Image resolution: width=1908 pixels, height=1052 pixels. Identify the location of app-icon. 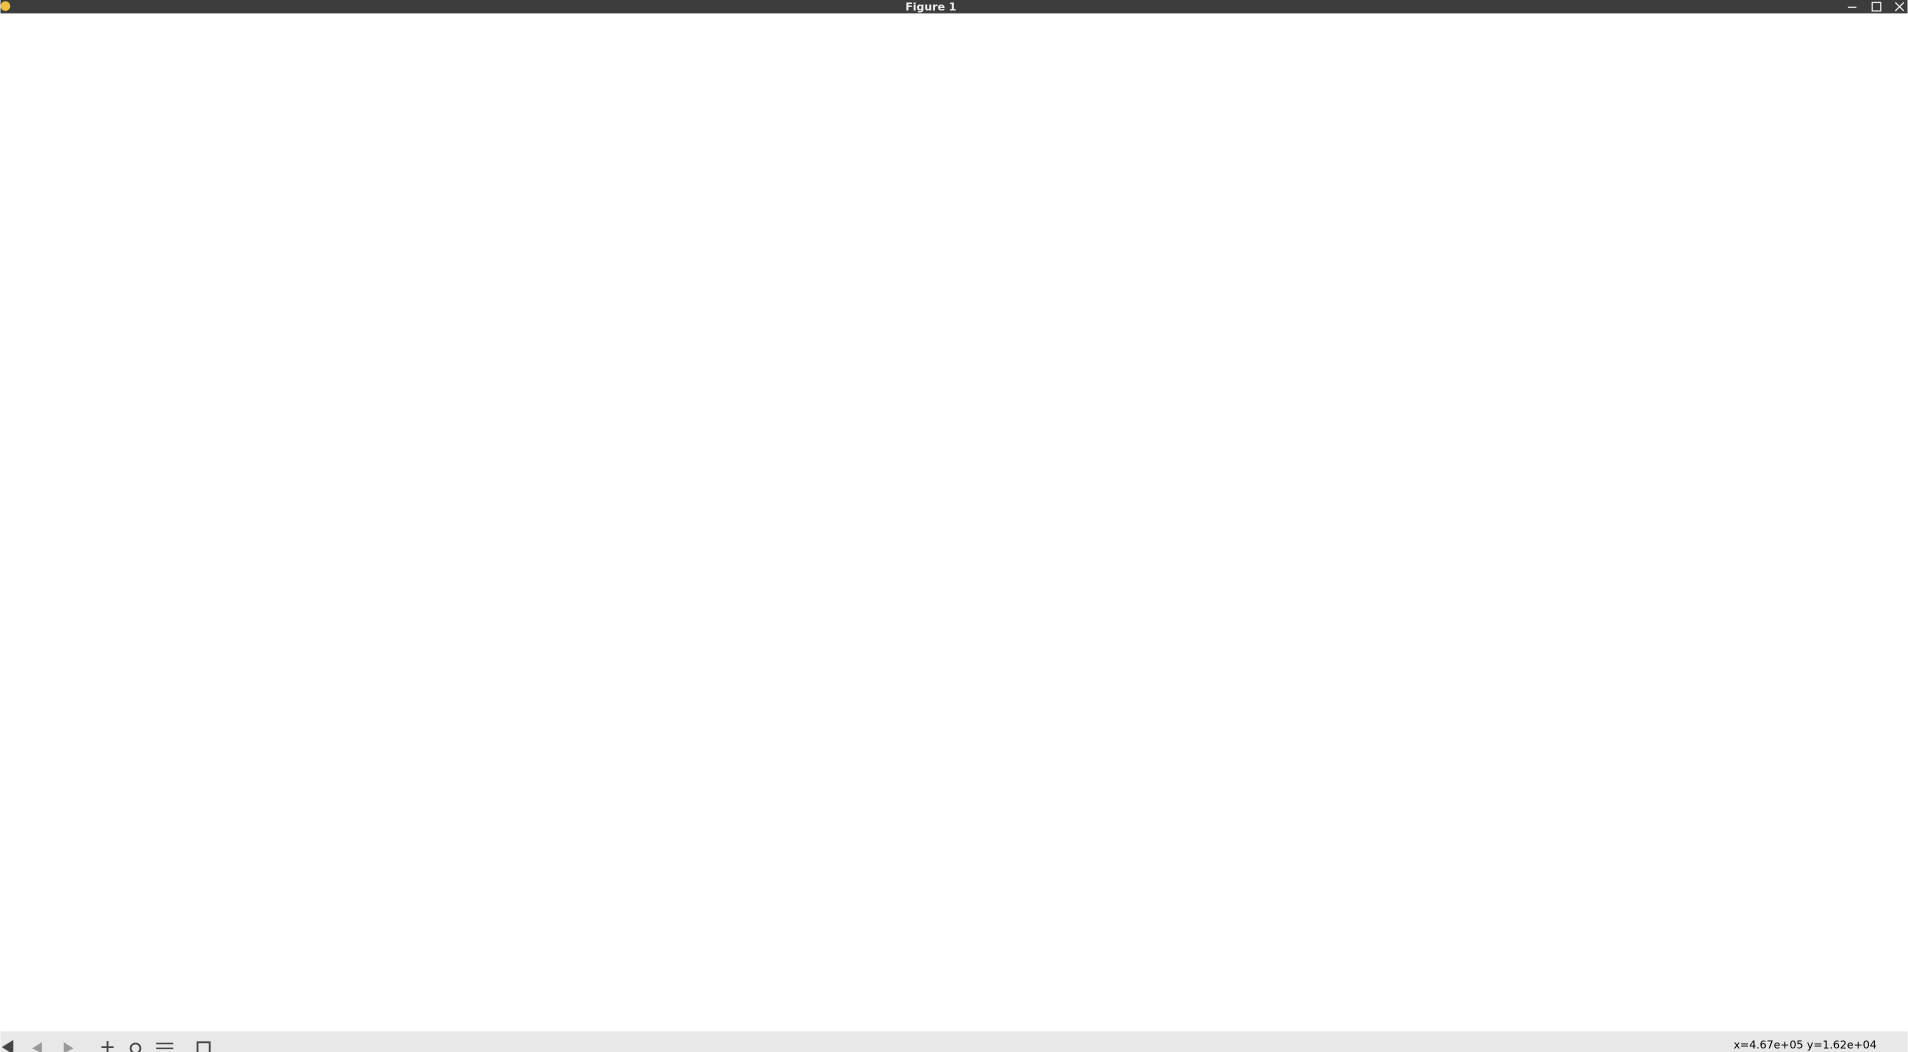
(5, 6).